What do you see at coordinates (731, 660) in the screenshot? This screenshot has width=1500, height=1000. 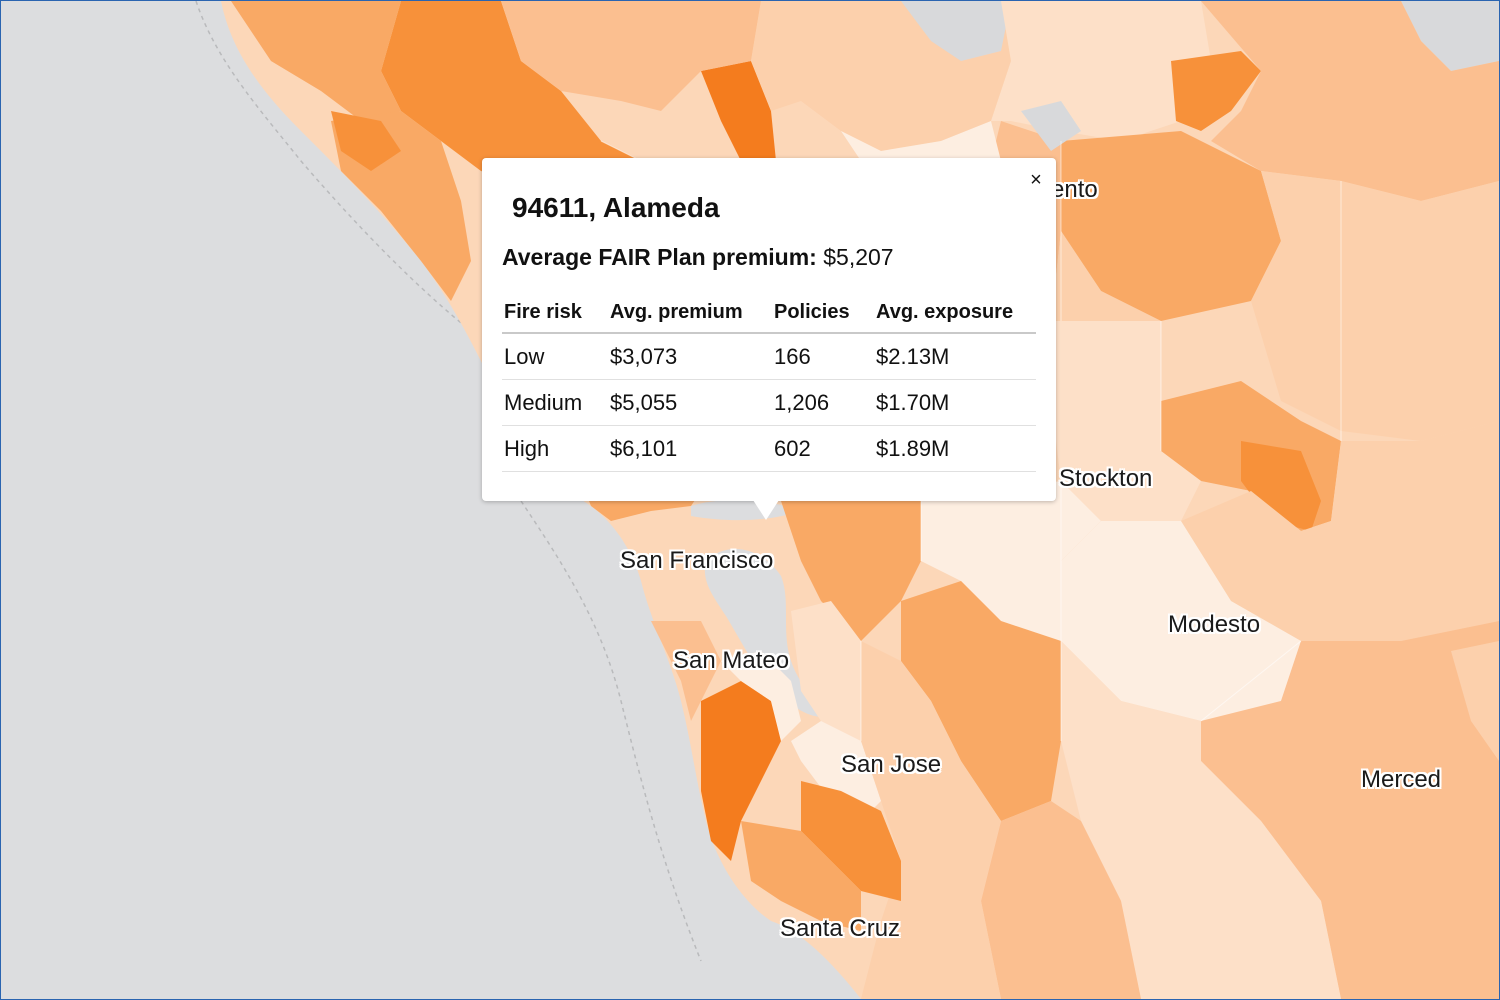 I see `city-label-san-mateo: San Mateo` at bounding box center [731, 660].